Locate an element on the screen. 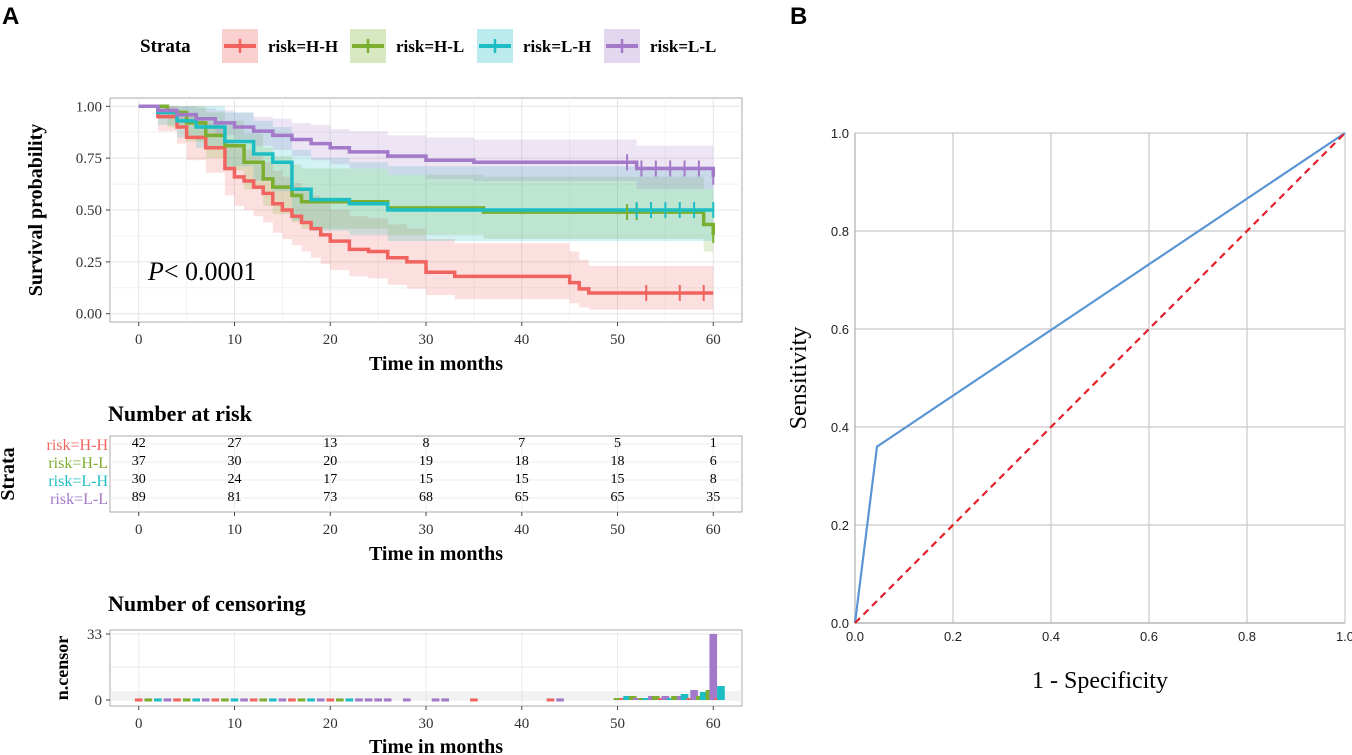 The height and width of the screenshot is (755, 1352). y-tick-label: 0.0 is located at coordinates (840, 623).